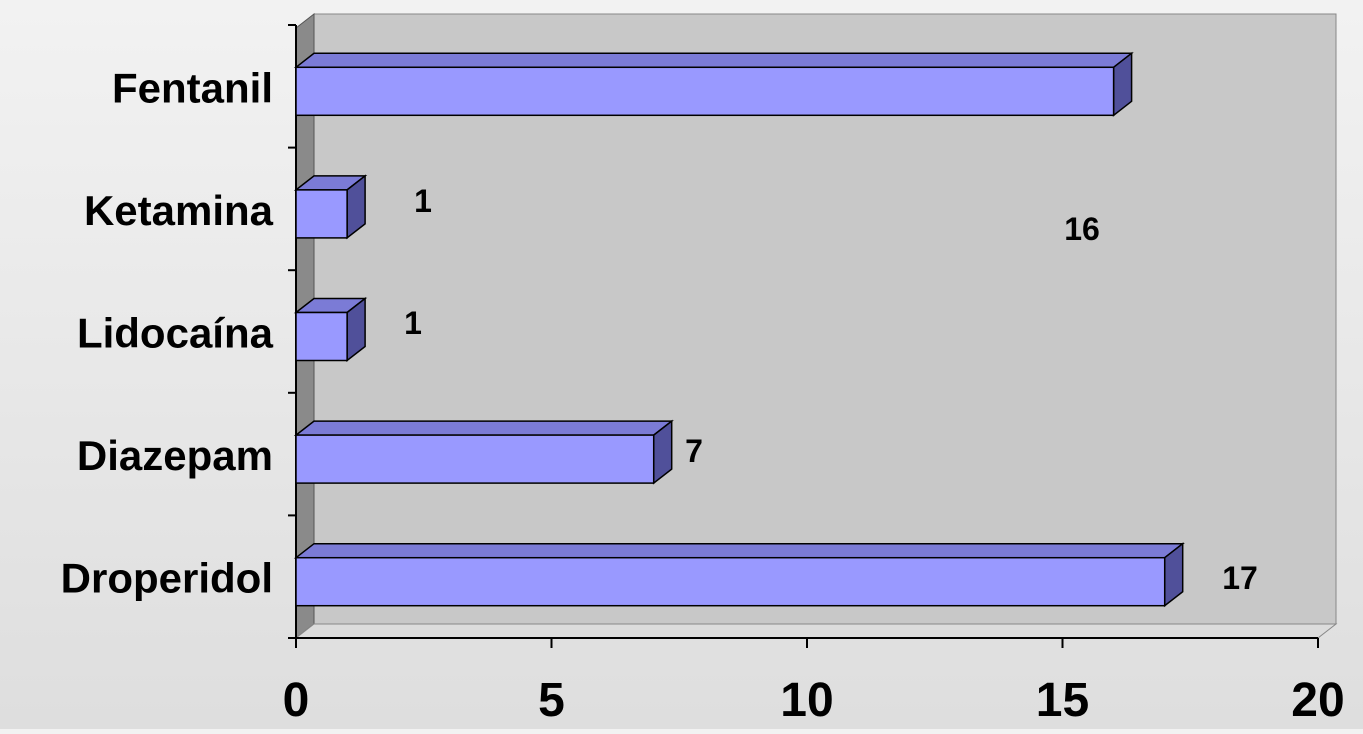 This screenshot has width=1363, height=734. Describe the element at coordinates (551, 700) in the screenshot. I see `x-tick-label: 5` at that location.